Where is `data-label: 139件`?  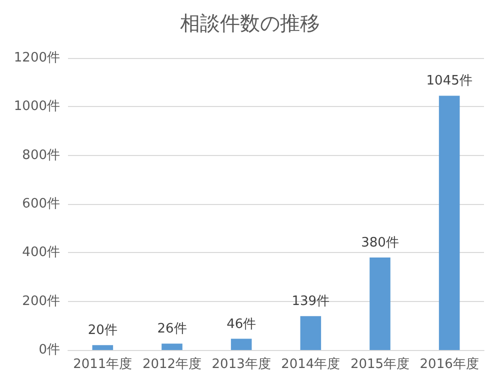
data-label: 139件 is located at coordinates (311, 302).